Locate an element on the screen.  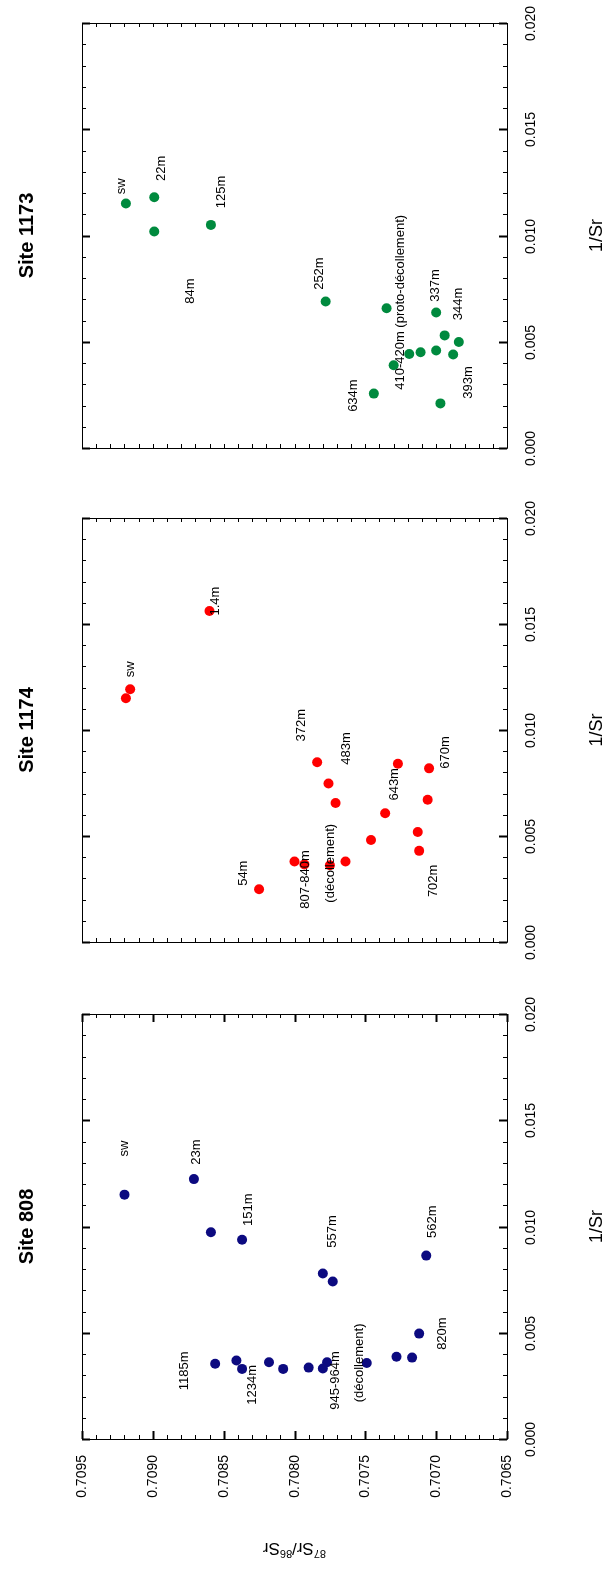
annotation: 23m is located at coordinates (196, 1152).